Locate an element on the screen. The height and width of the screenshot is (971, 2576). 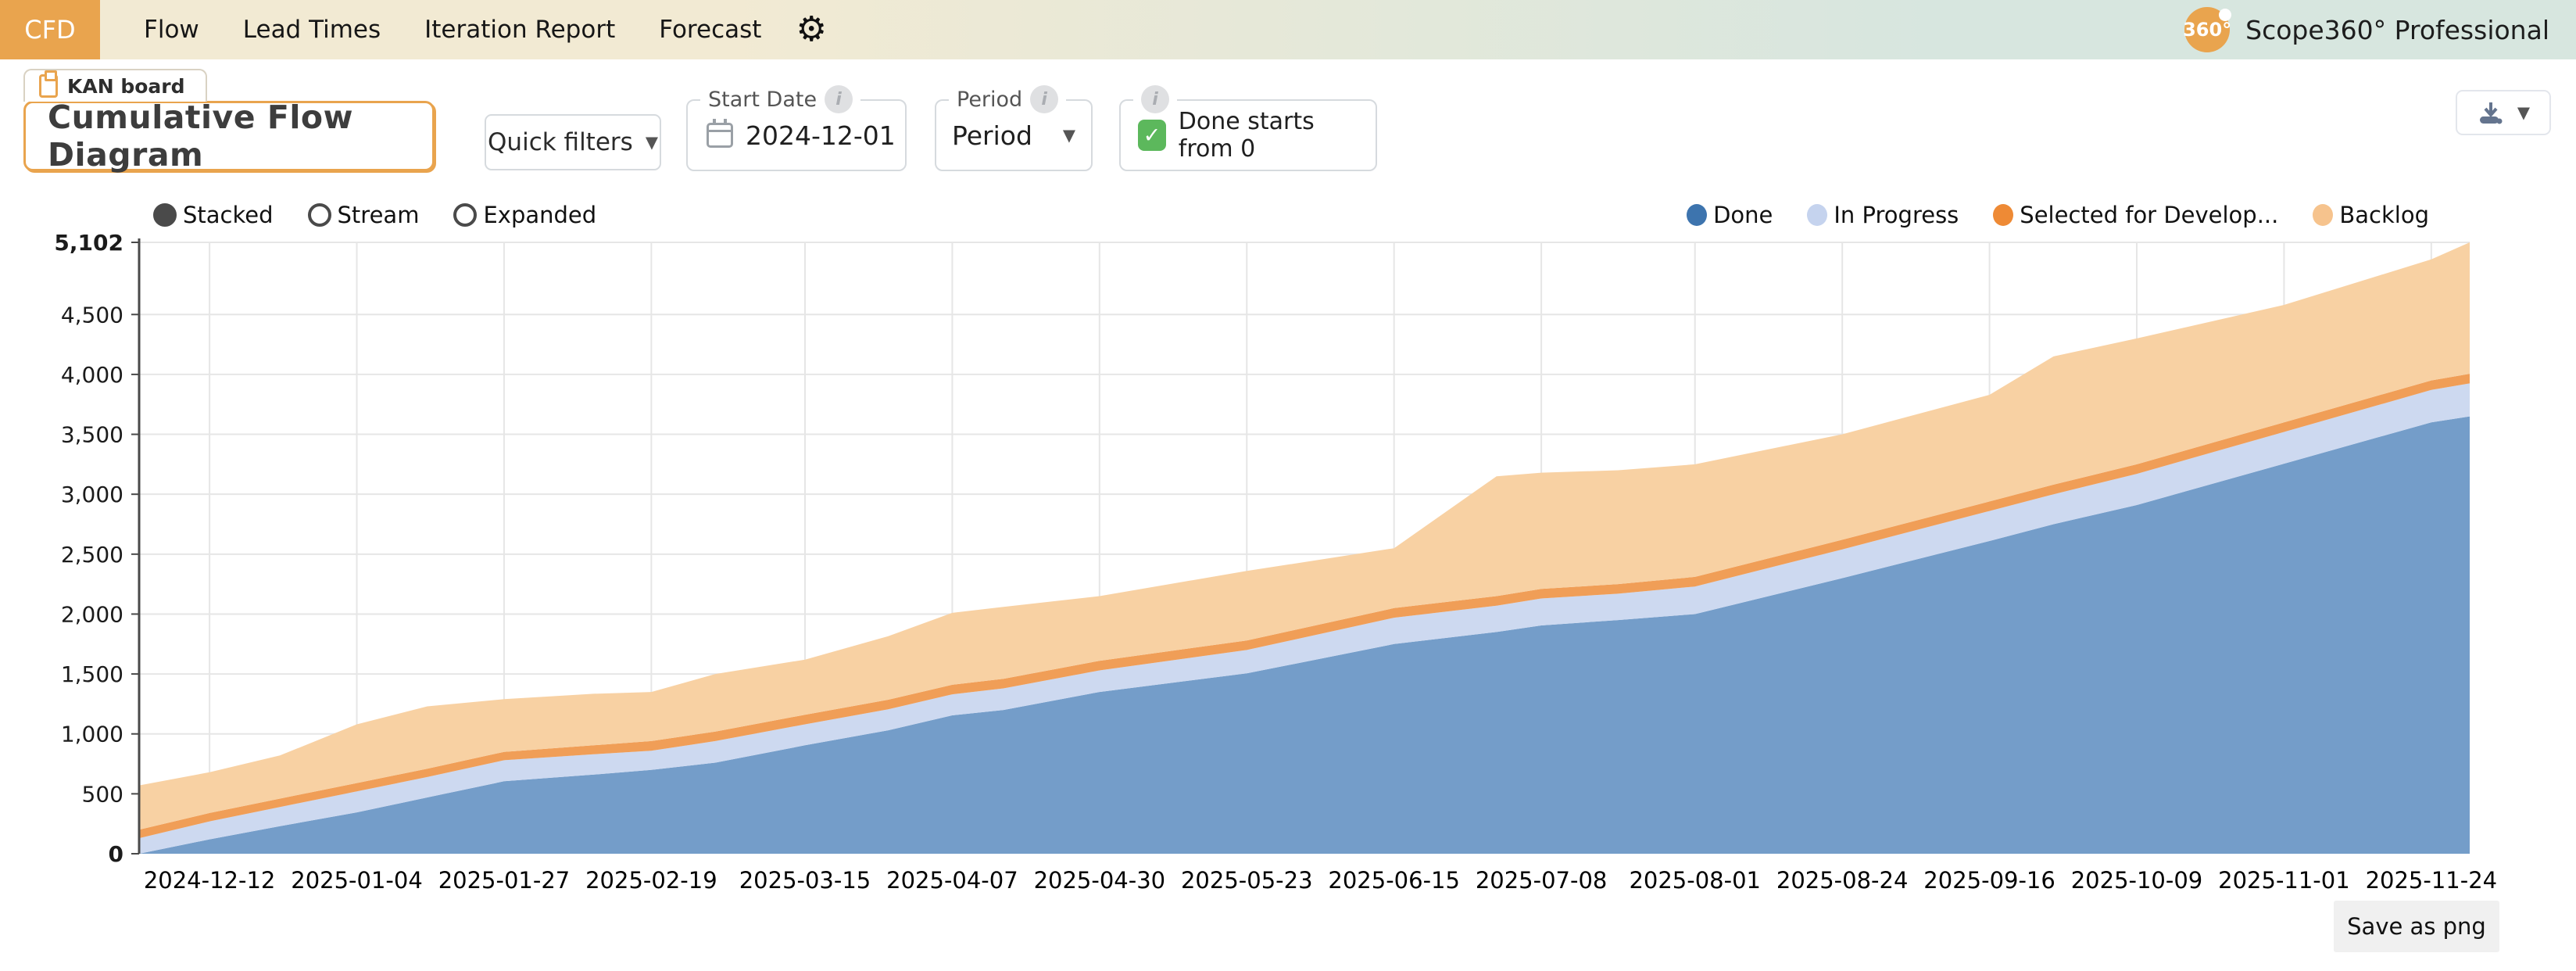
svg-text: 2,500 is located at coordinates (92, 555).